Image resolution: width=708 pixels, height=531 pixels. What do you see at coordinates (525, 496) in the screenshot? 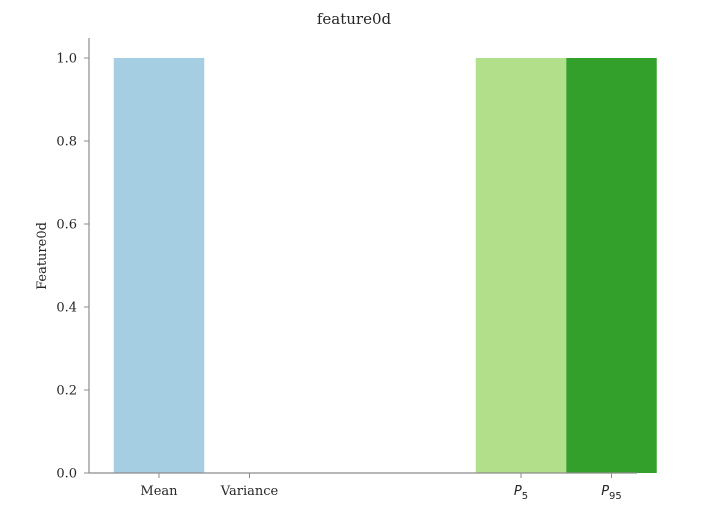
I see `x-tick-label-subscript: 5` at bounding box center [525, 496].